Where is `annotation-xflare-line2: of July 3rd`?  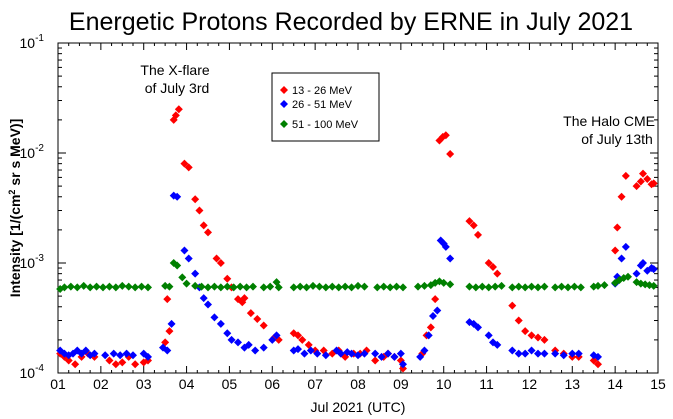 annotation-xflare-line2: of July 3rd is located at coordinates (177, 88).